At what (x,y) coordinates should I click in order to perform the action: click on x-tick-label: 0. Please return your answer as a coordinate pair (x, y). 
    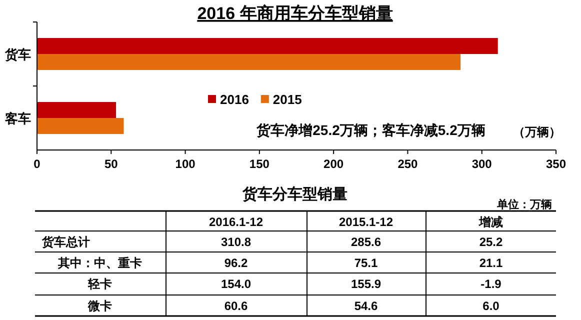
    Looking at the image, I should click on (37, 164).